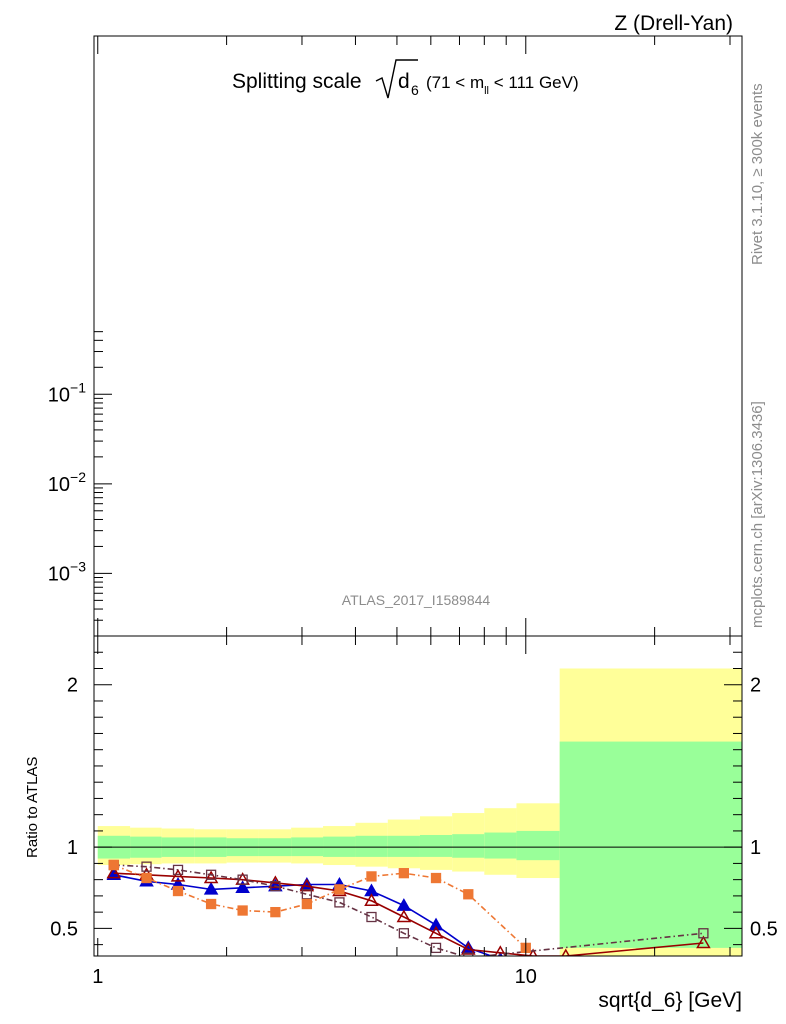  What do you see at coordinates (97, 977) in the screenshot?
I see `x-tick-label: 1` at bounding box center [97, 977].